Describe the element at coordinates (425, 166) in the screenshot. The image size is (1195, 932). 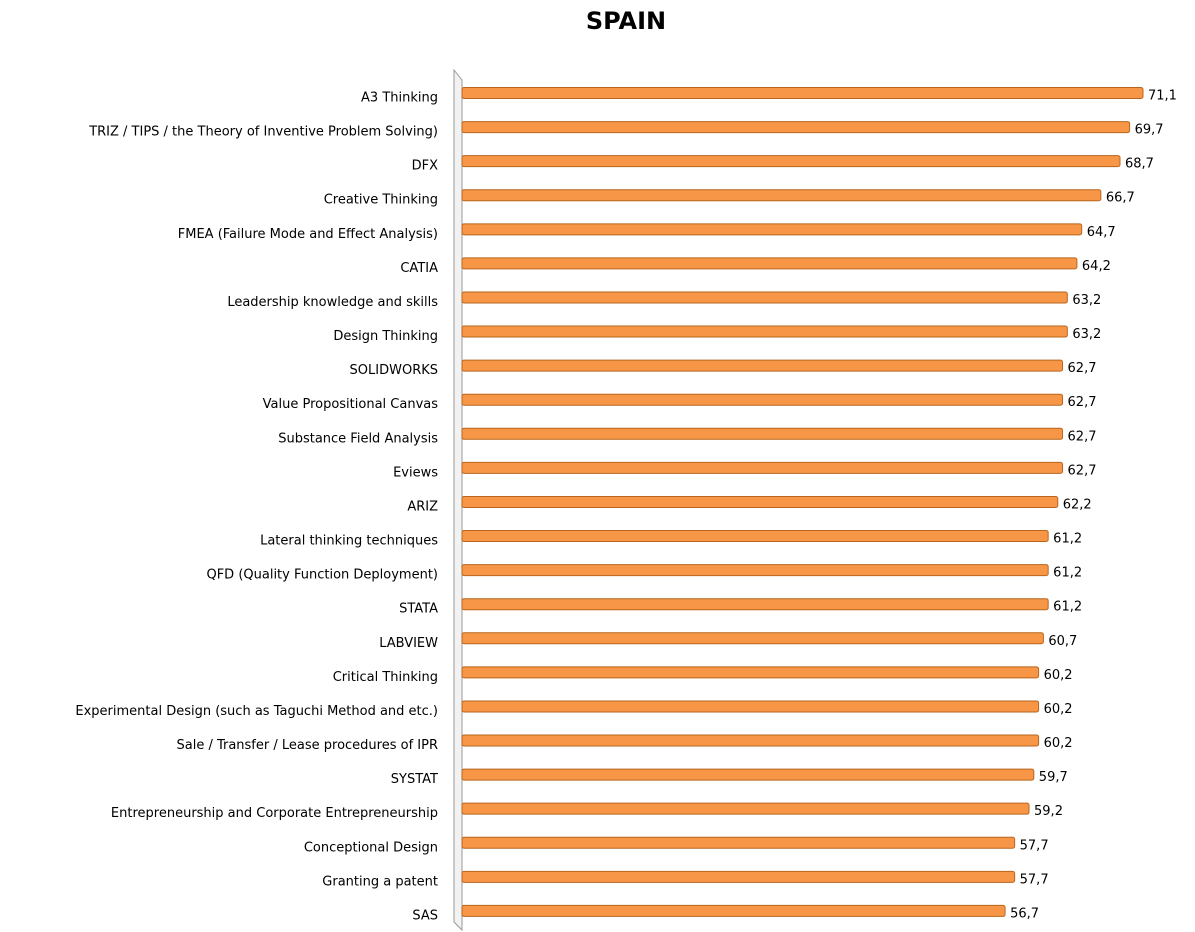
I see `category-label: DFX` at that location.